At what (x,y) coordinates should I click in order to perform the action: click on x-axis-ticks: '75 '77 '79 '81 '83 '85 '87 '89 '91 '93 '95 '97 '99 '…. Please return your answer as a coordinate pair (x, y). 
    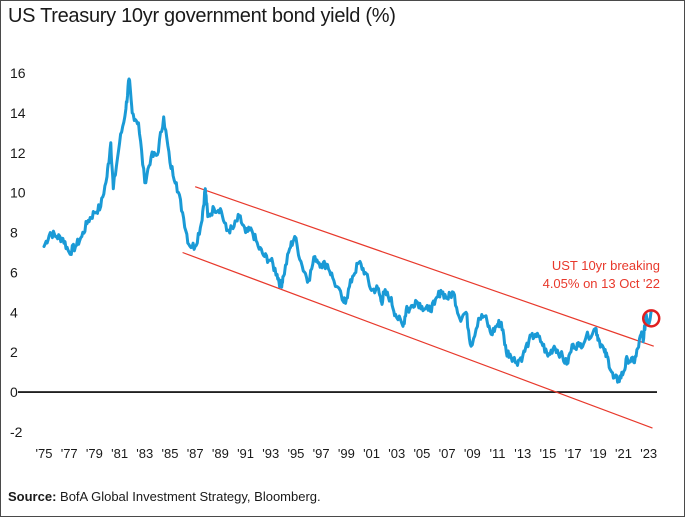
    Looking at the image, I should click on (347, 453).